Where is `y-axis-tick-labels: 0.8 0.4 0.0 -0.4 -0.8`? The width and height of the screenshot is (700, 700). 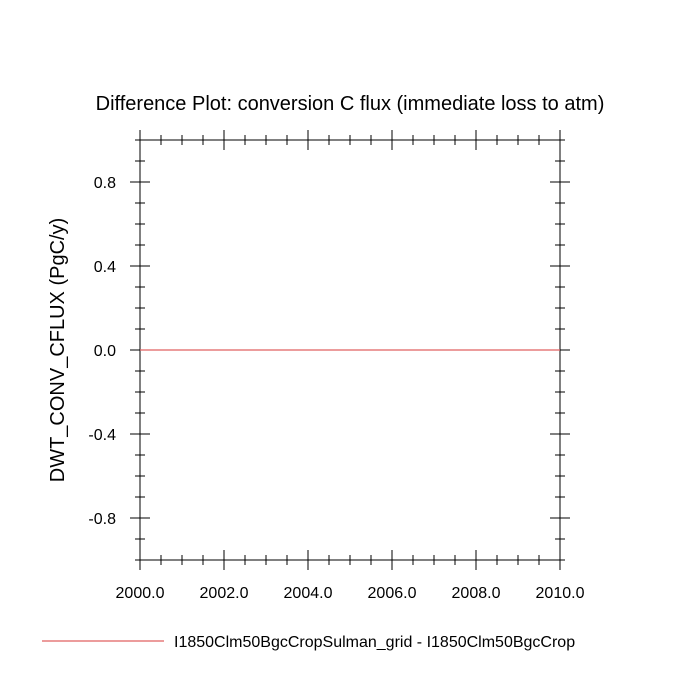 y-axis-tick-labels: 0.8 0.4 0.0 -0.4 -0.8 is located at coordinates (102, 351).